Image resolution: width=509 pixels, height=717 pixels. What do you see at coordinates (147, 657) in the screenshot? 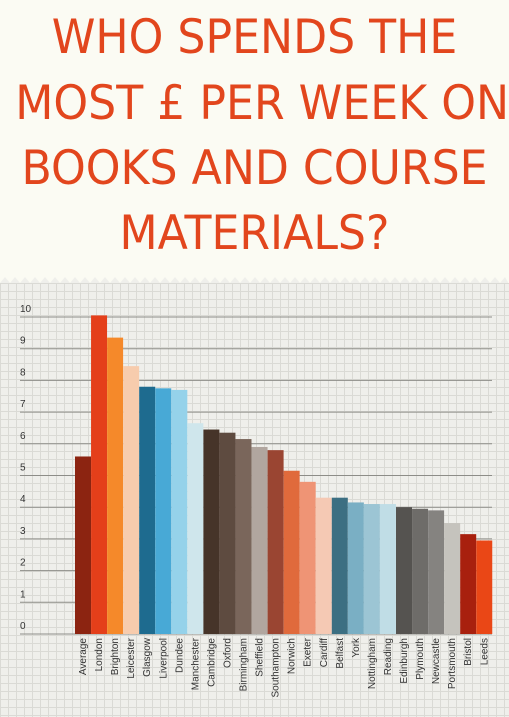
I see `x-category-label: Glasgow` at bounding box center [147, 657].